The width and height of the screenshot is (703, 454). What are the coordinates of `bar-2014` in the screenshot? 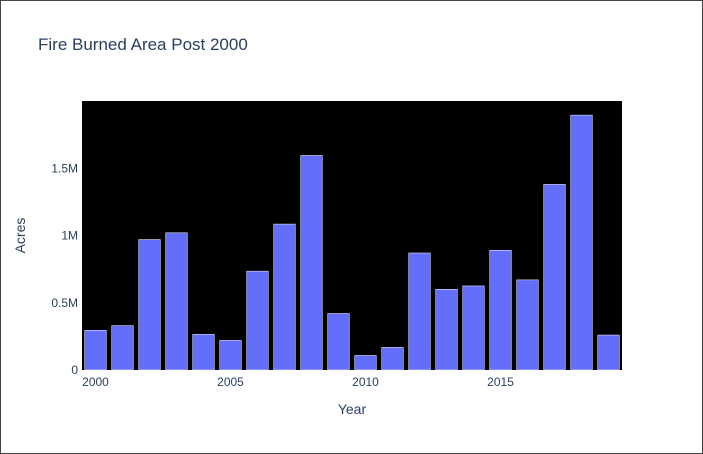 It's located at (473, 328).